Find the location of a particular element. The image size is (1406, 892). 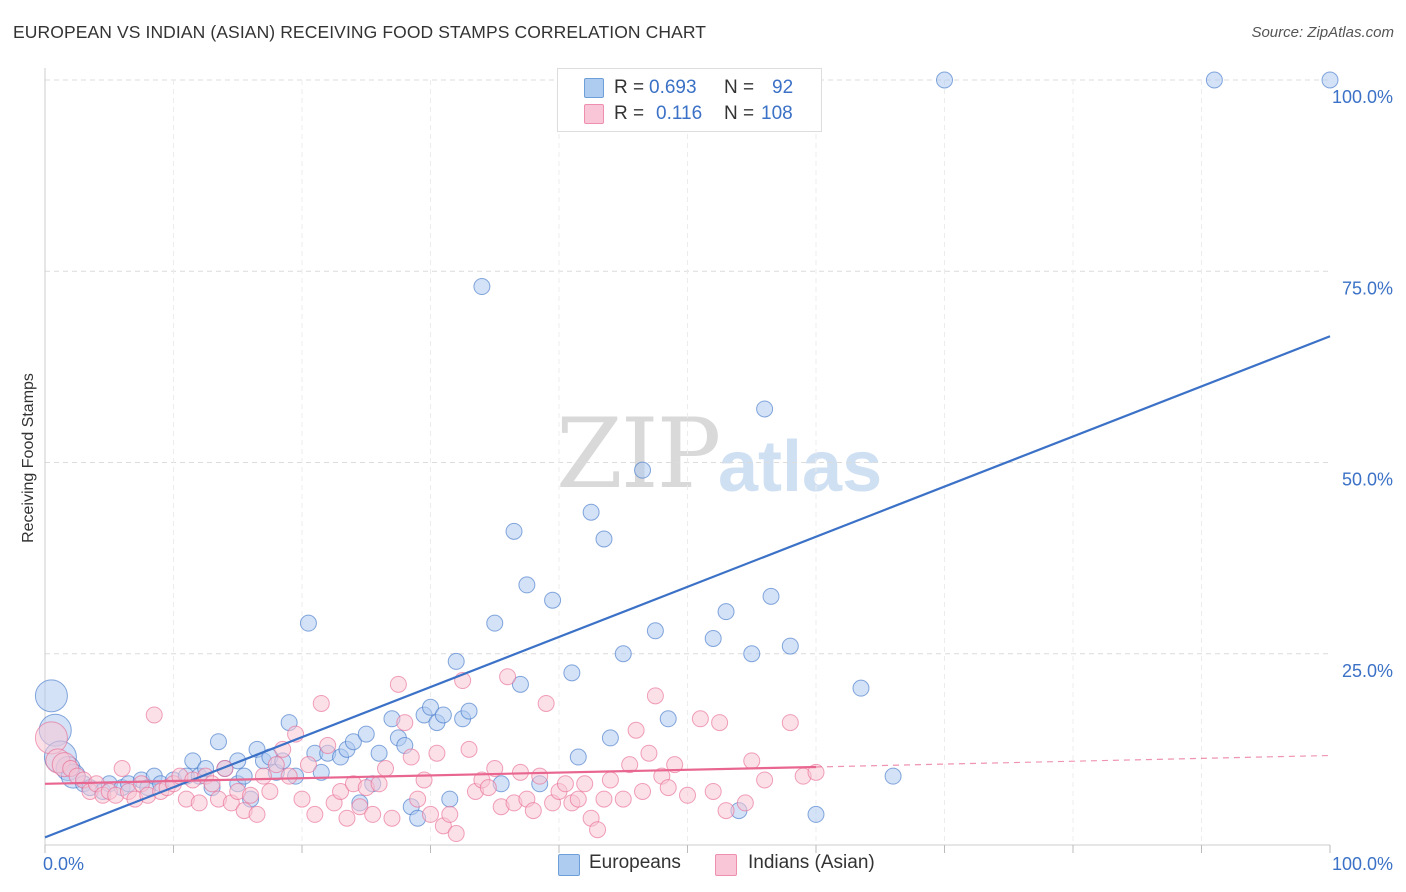

bottom-legend-indians: Indians (Asian) is located at coordinates (813, 864).